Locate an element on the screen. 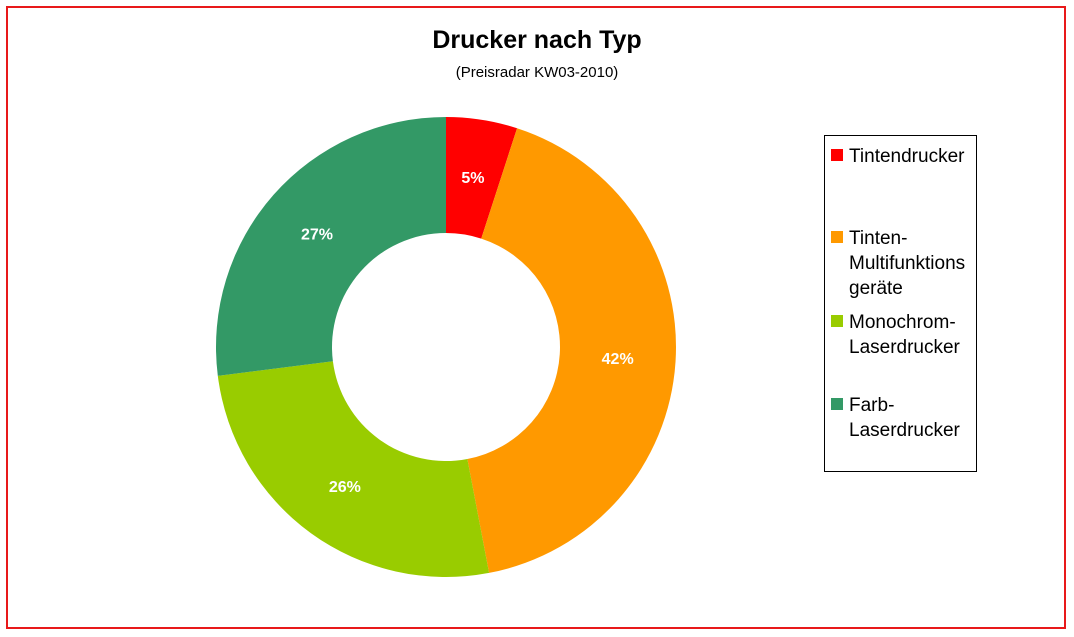 This screenshot has height=637, width=1074. chart-subtitle: (Preisradar KW03-2010) is located at coordinates (537, 72).